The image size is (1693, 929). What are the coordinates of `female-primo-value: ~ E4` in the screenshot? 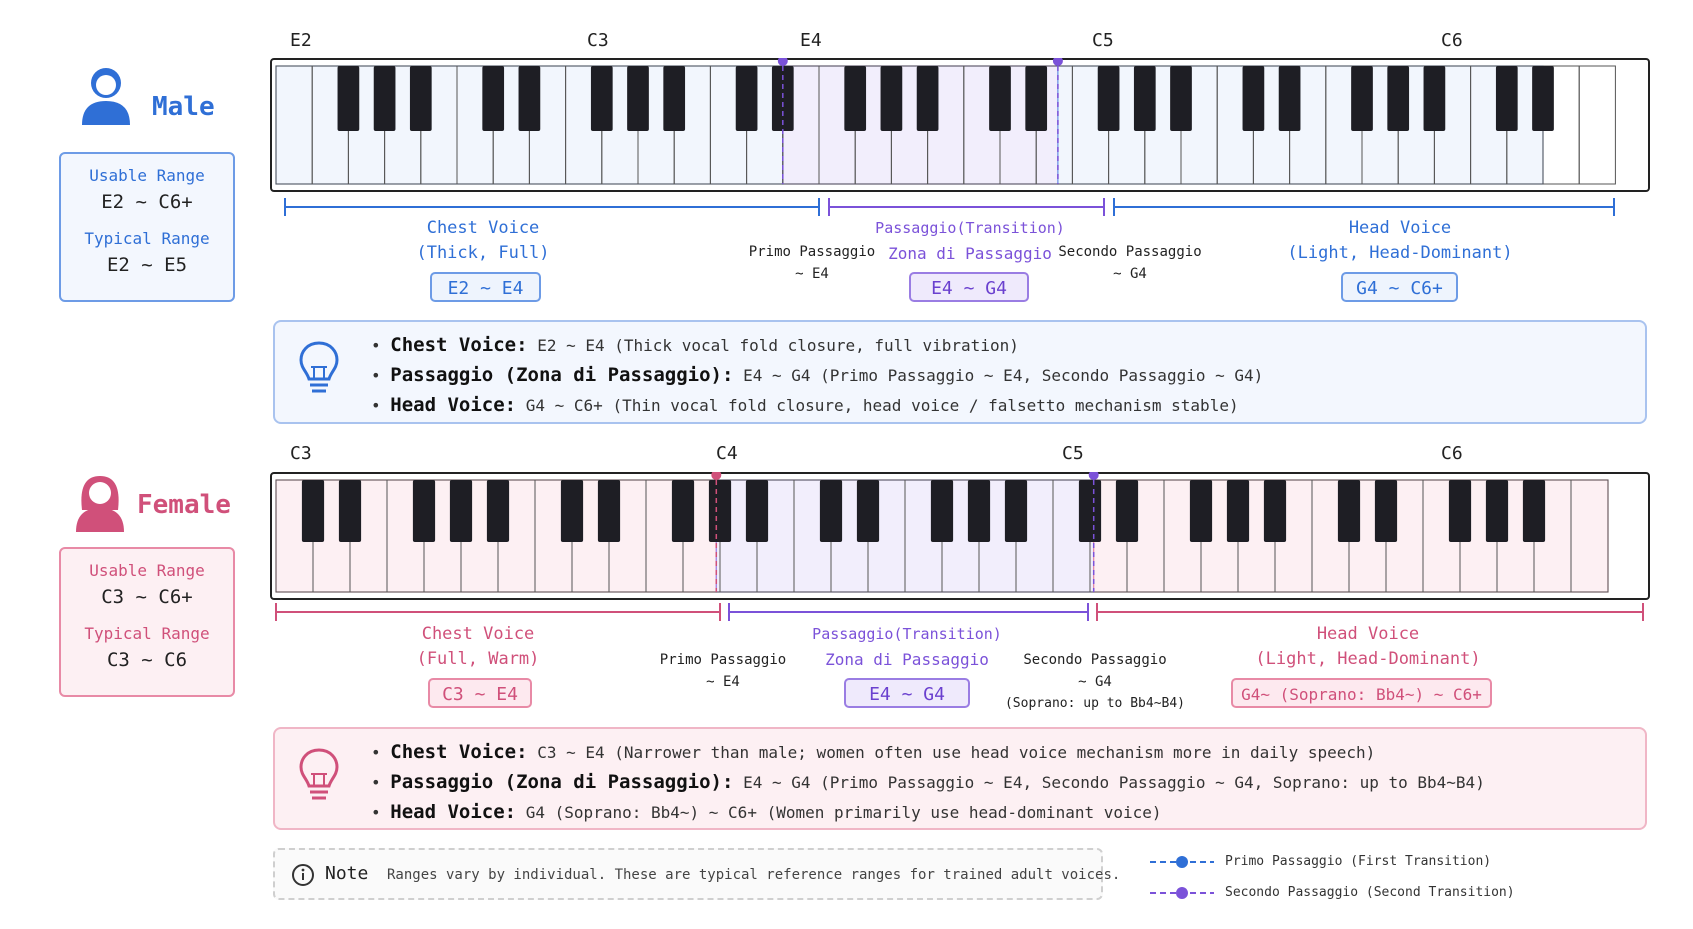 It's located at (723, 682).